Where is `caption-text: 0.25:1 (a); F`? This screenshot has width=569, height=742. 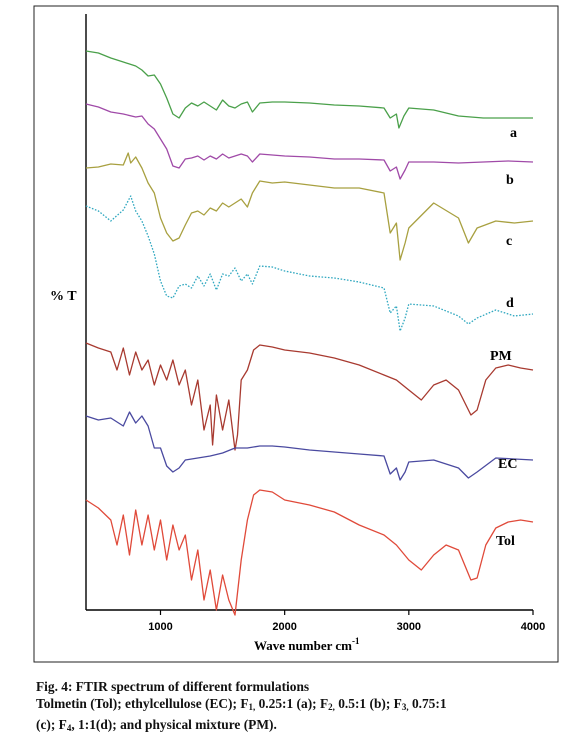 caption-text: 0.25:1 (a); F is located at coordinates (292, 703).